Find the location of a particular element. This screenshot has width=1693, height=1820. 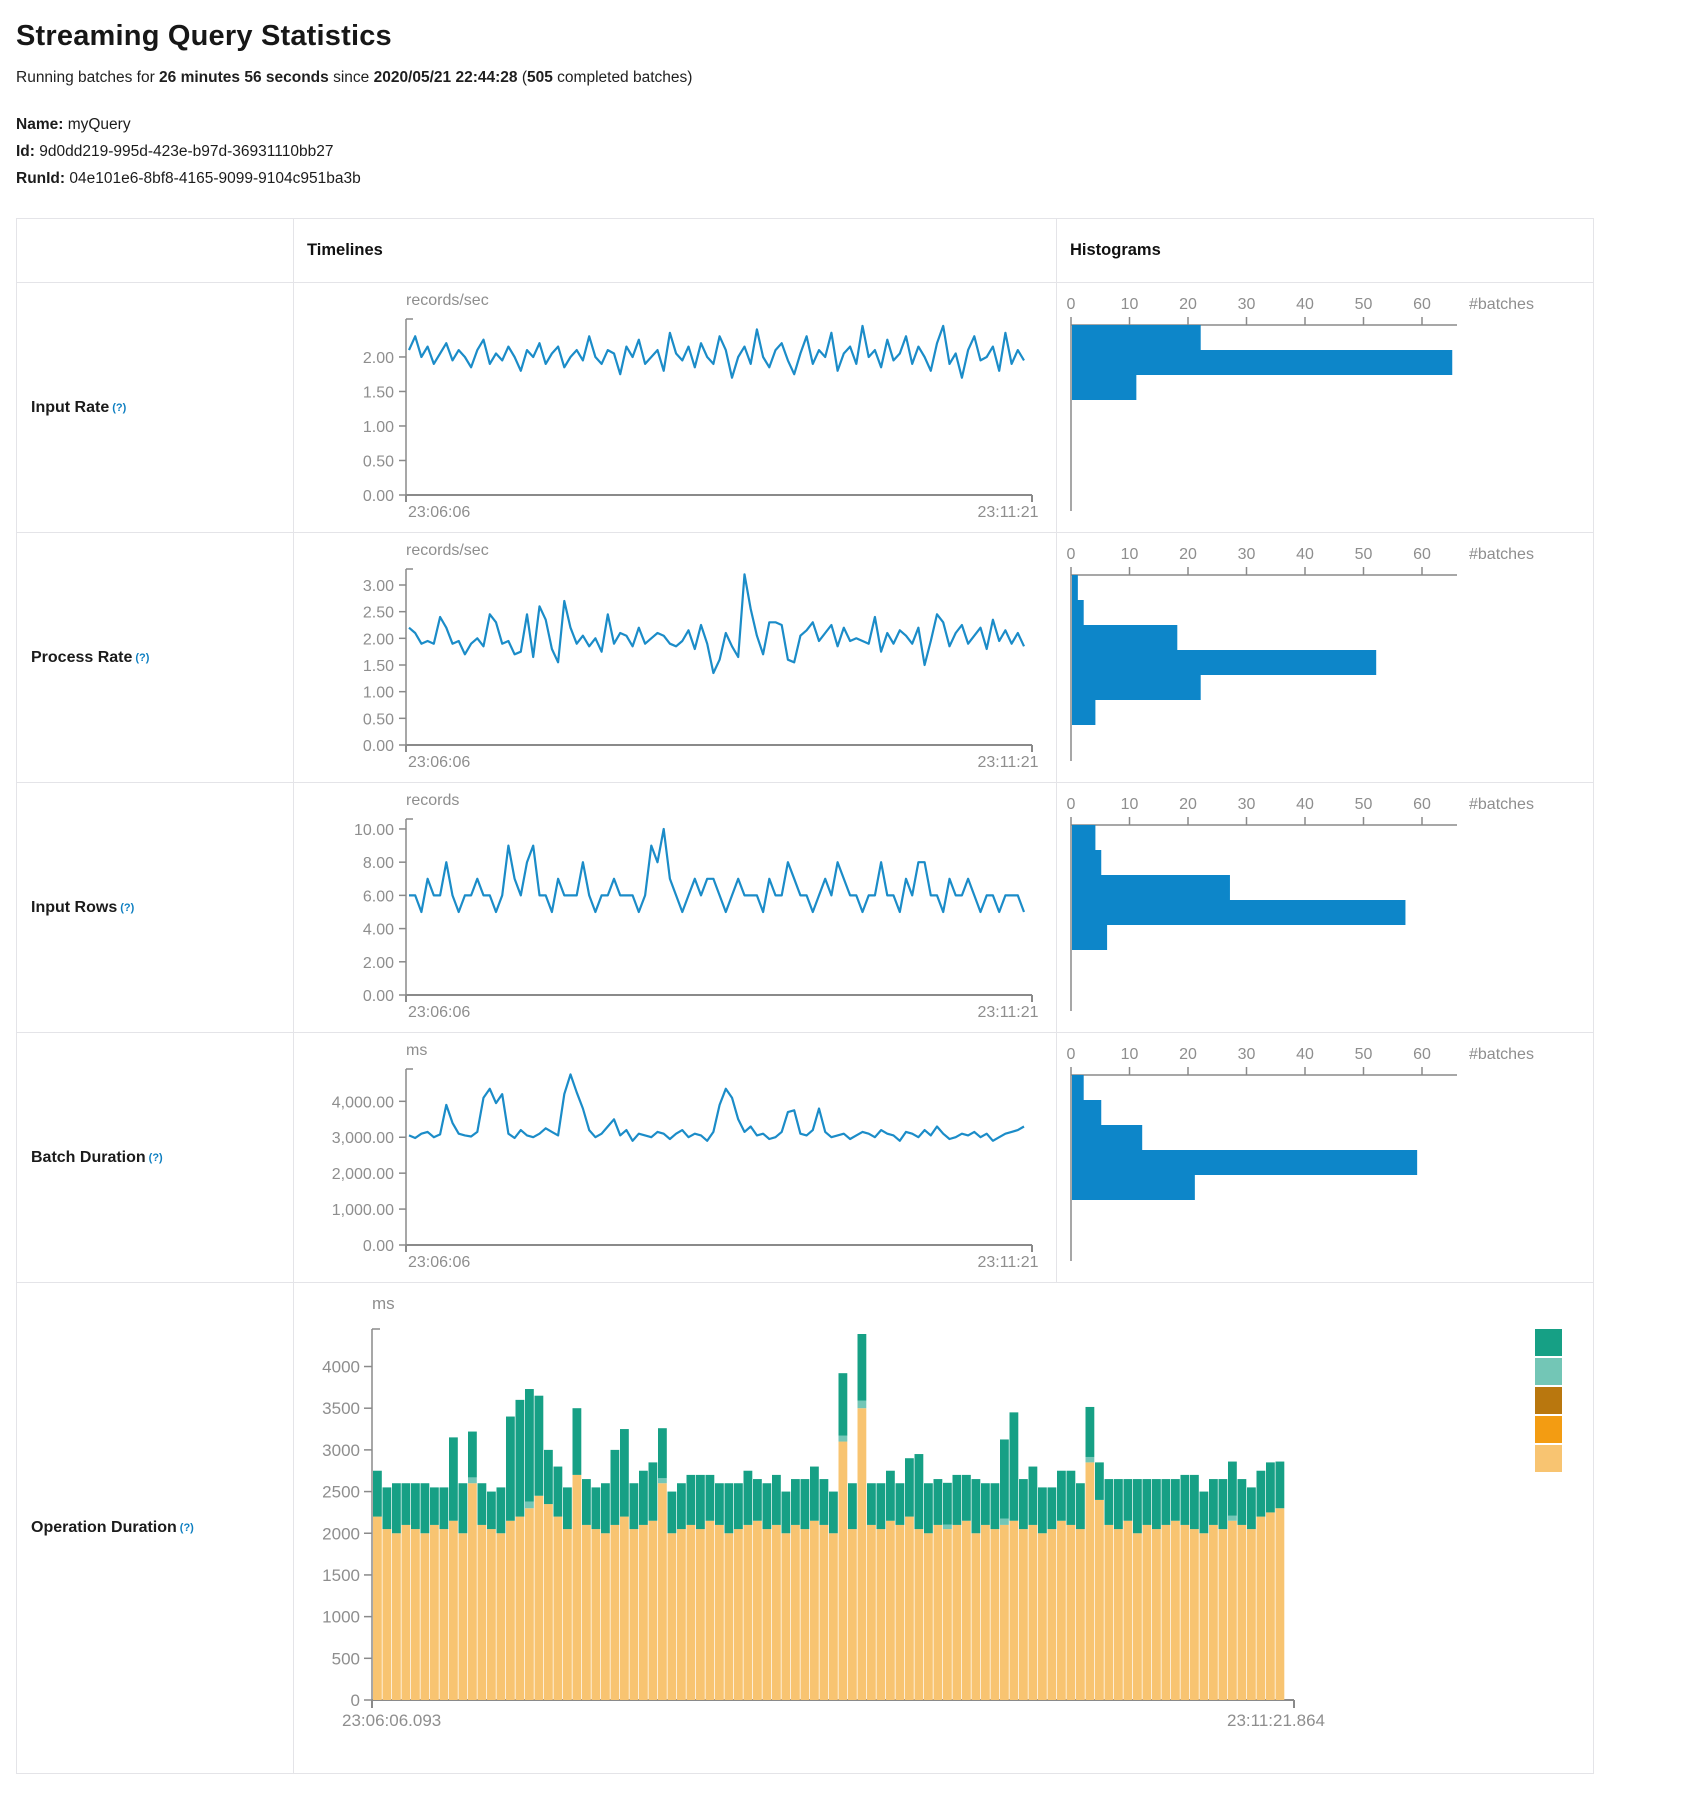

svg-text: 8.00 is located at coordinates (378, 863).